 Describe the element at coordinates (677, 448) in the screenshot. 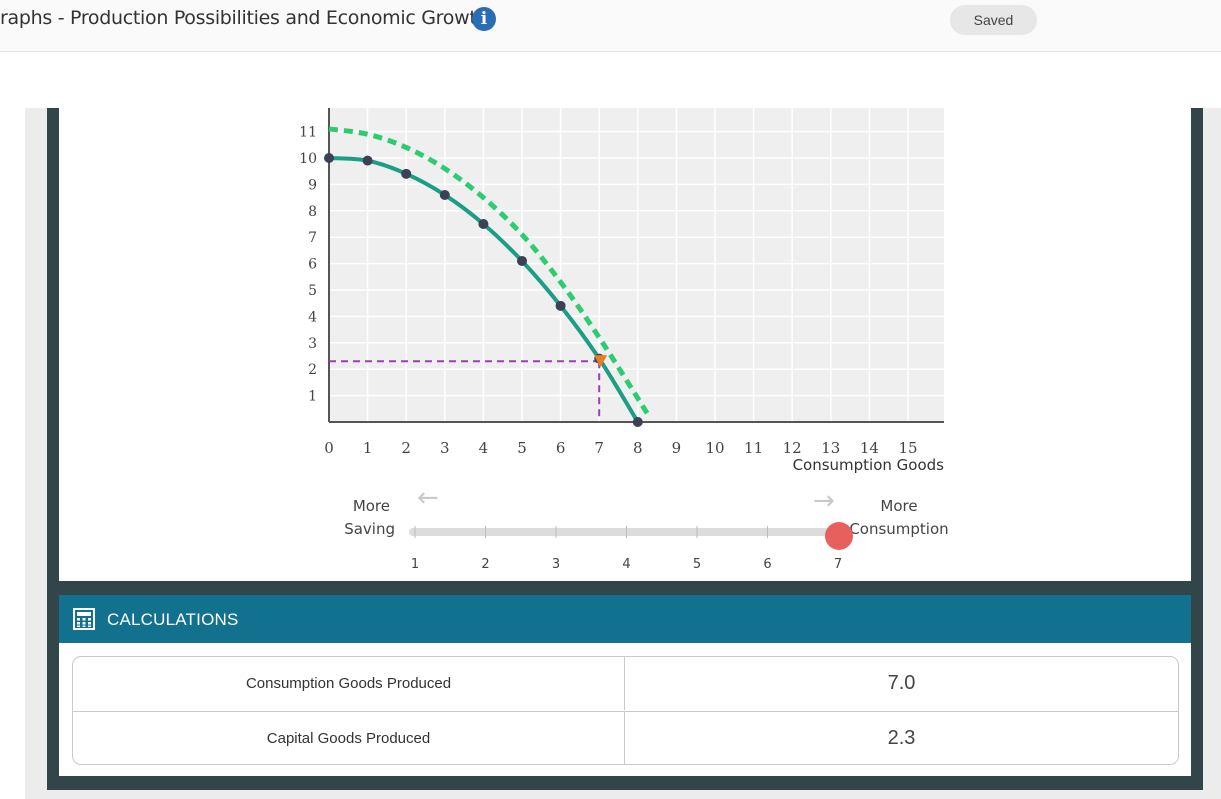

I see `x-tick-label: 9` at that location.